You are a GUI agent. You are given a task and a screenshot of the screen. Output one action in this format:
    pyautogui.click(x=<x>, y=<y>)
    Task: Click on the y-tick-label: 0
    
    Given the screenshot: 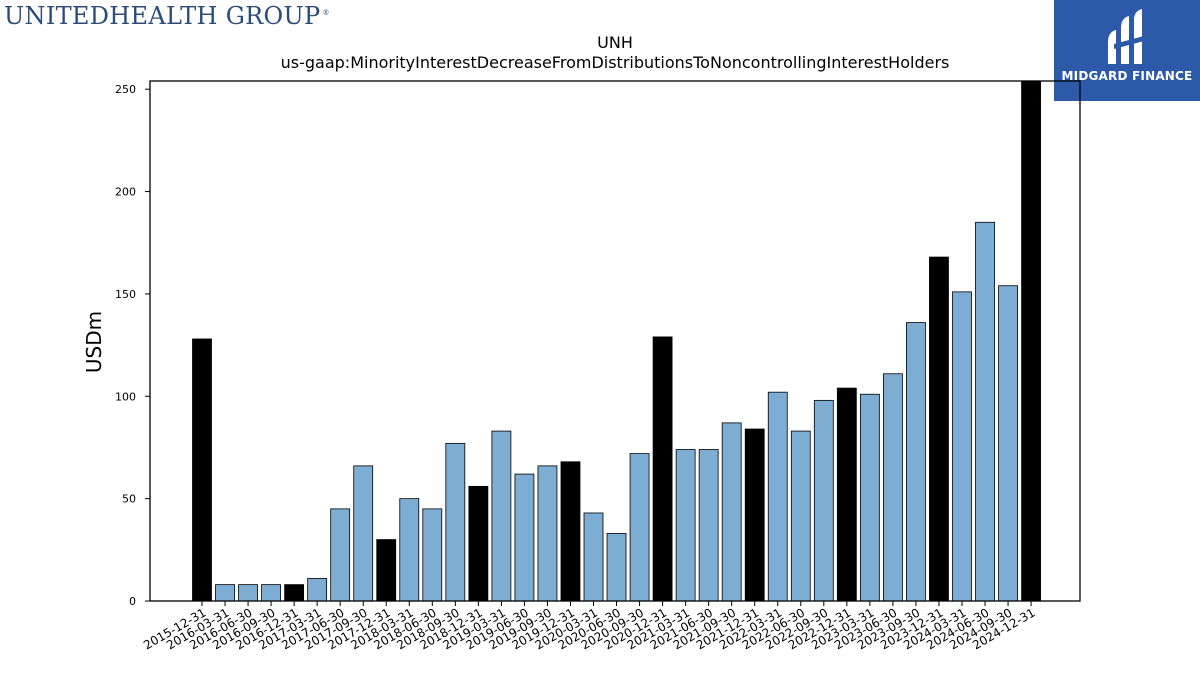 What is the action you would take?
    pyautogui.click(x=132, y=601)
    